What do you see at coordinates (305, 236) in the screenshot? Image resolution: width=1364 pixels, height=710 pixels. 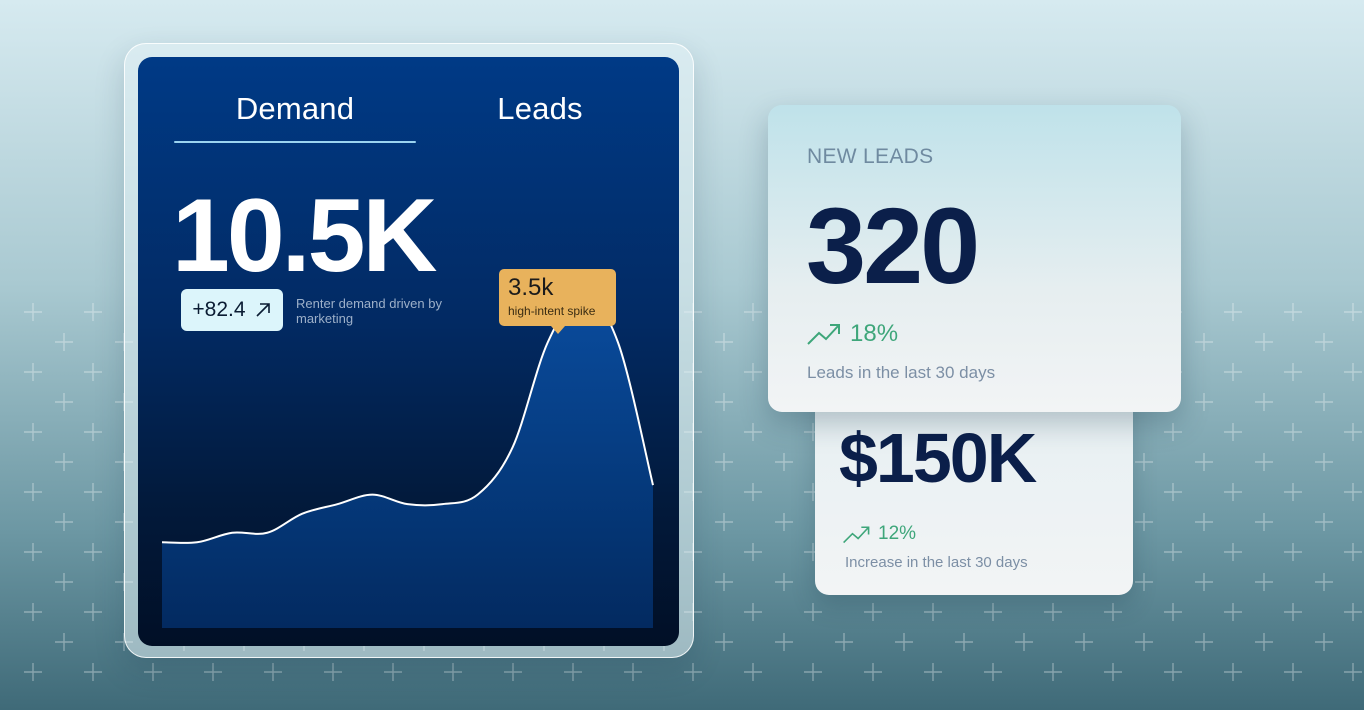 I see `demand-value: 10.5K` at bounding box center [305, 236].